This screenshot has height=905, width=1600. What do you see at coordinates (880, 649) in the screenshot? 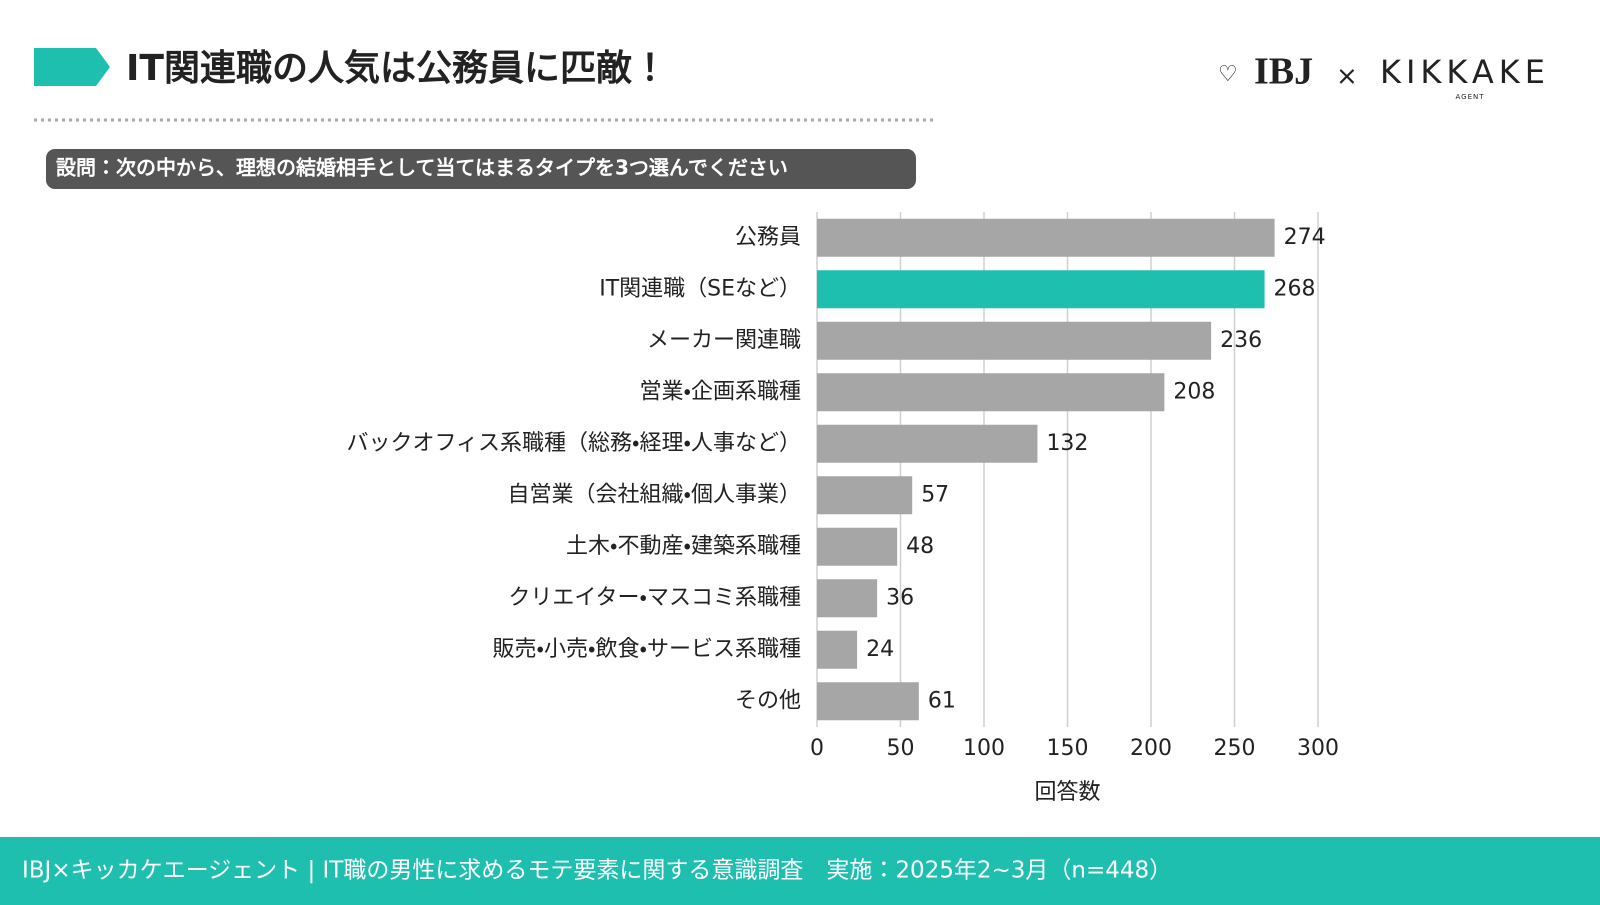
I see `value-label: 24` at bounding box center [880, 649].